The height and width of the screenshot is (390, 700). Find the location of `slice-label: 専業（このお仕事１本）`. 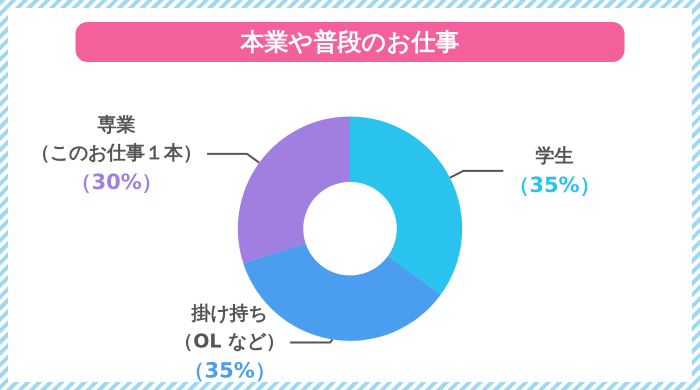

slice-label: 専業（このお仕事１本） is located at coordinates (116, 139).